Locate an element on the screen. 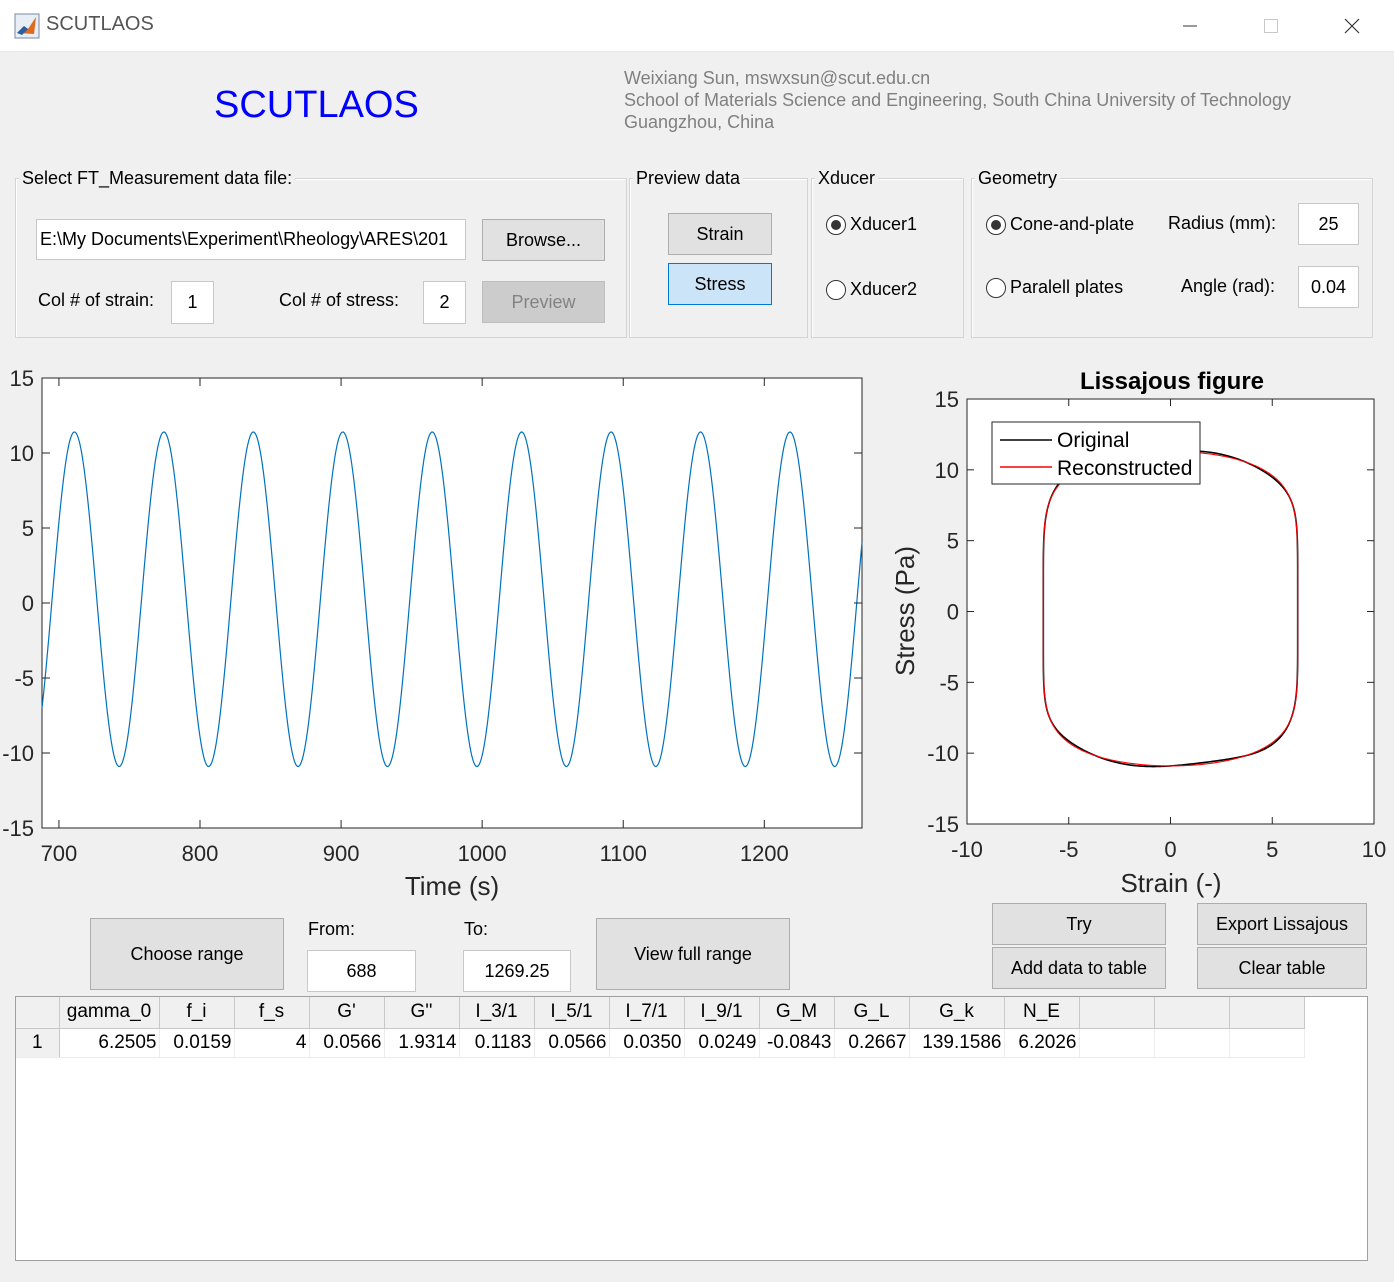  maximize-button is located at coordinates (1271, 26).